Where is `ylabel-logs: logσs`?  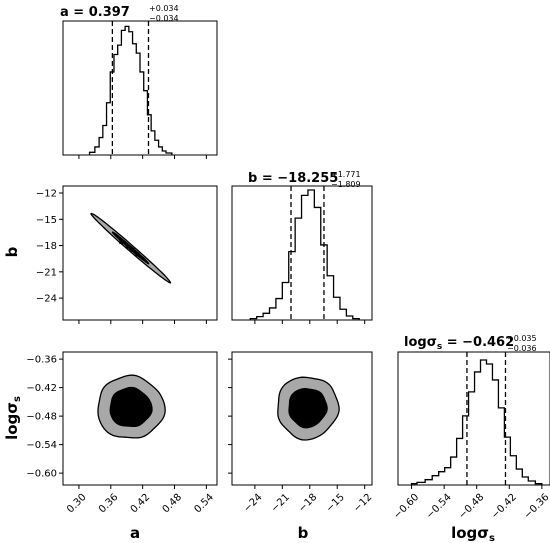 ylabel-logs: logσs is located at coordinates (13, 418).